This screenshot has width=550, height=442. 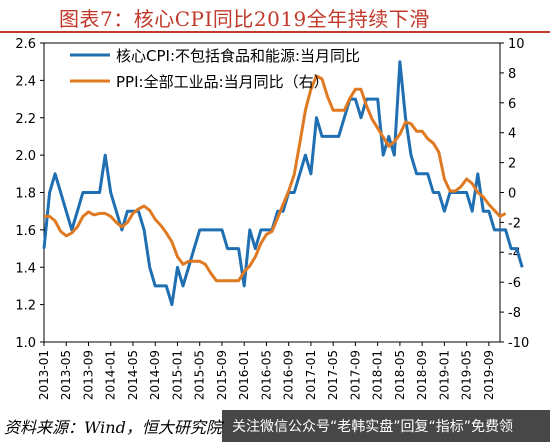 I want to click on left-tick-label: 2.2, so click(x=25, y=119).